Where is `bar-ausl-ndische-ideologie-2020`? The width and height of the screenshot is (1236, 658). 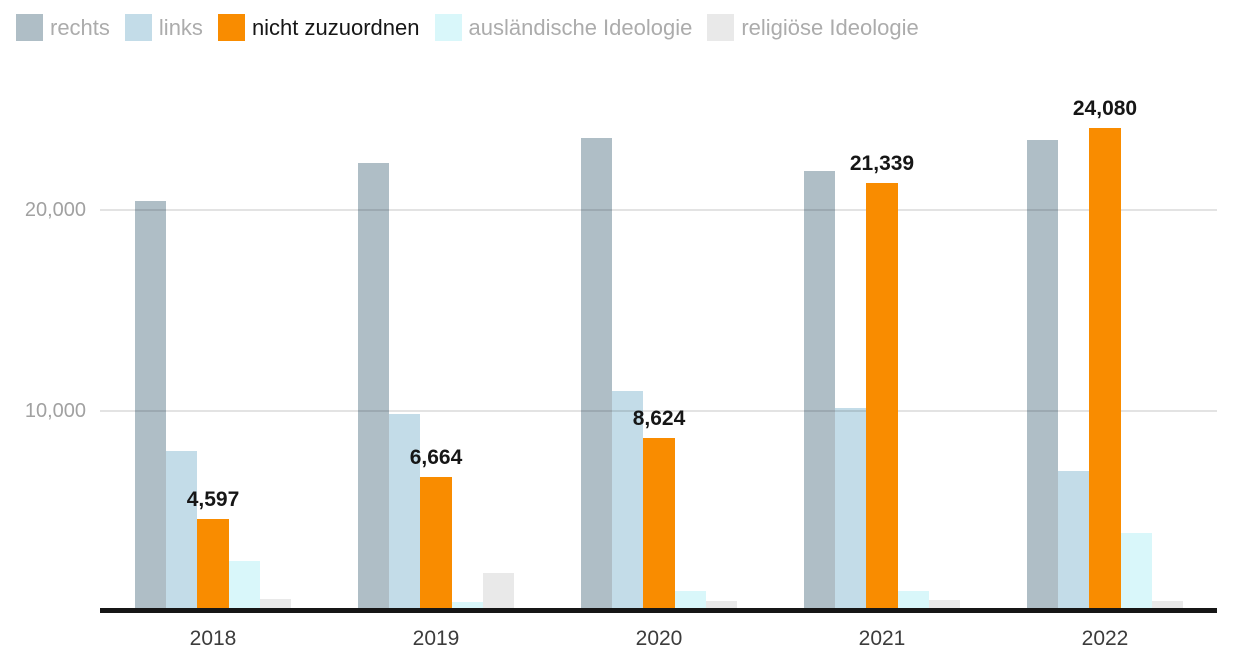 bar-ausl-ndische-ideologie-2020 is located at coordinates (690, 600).